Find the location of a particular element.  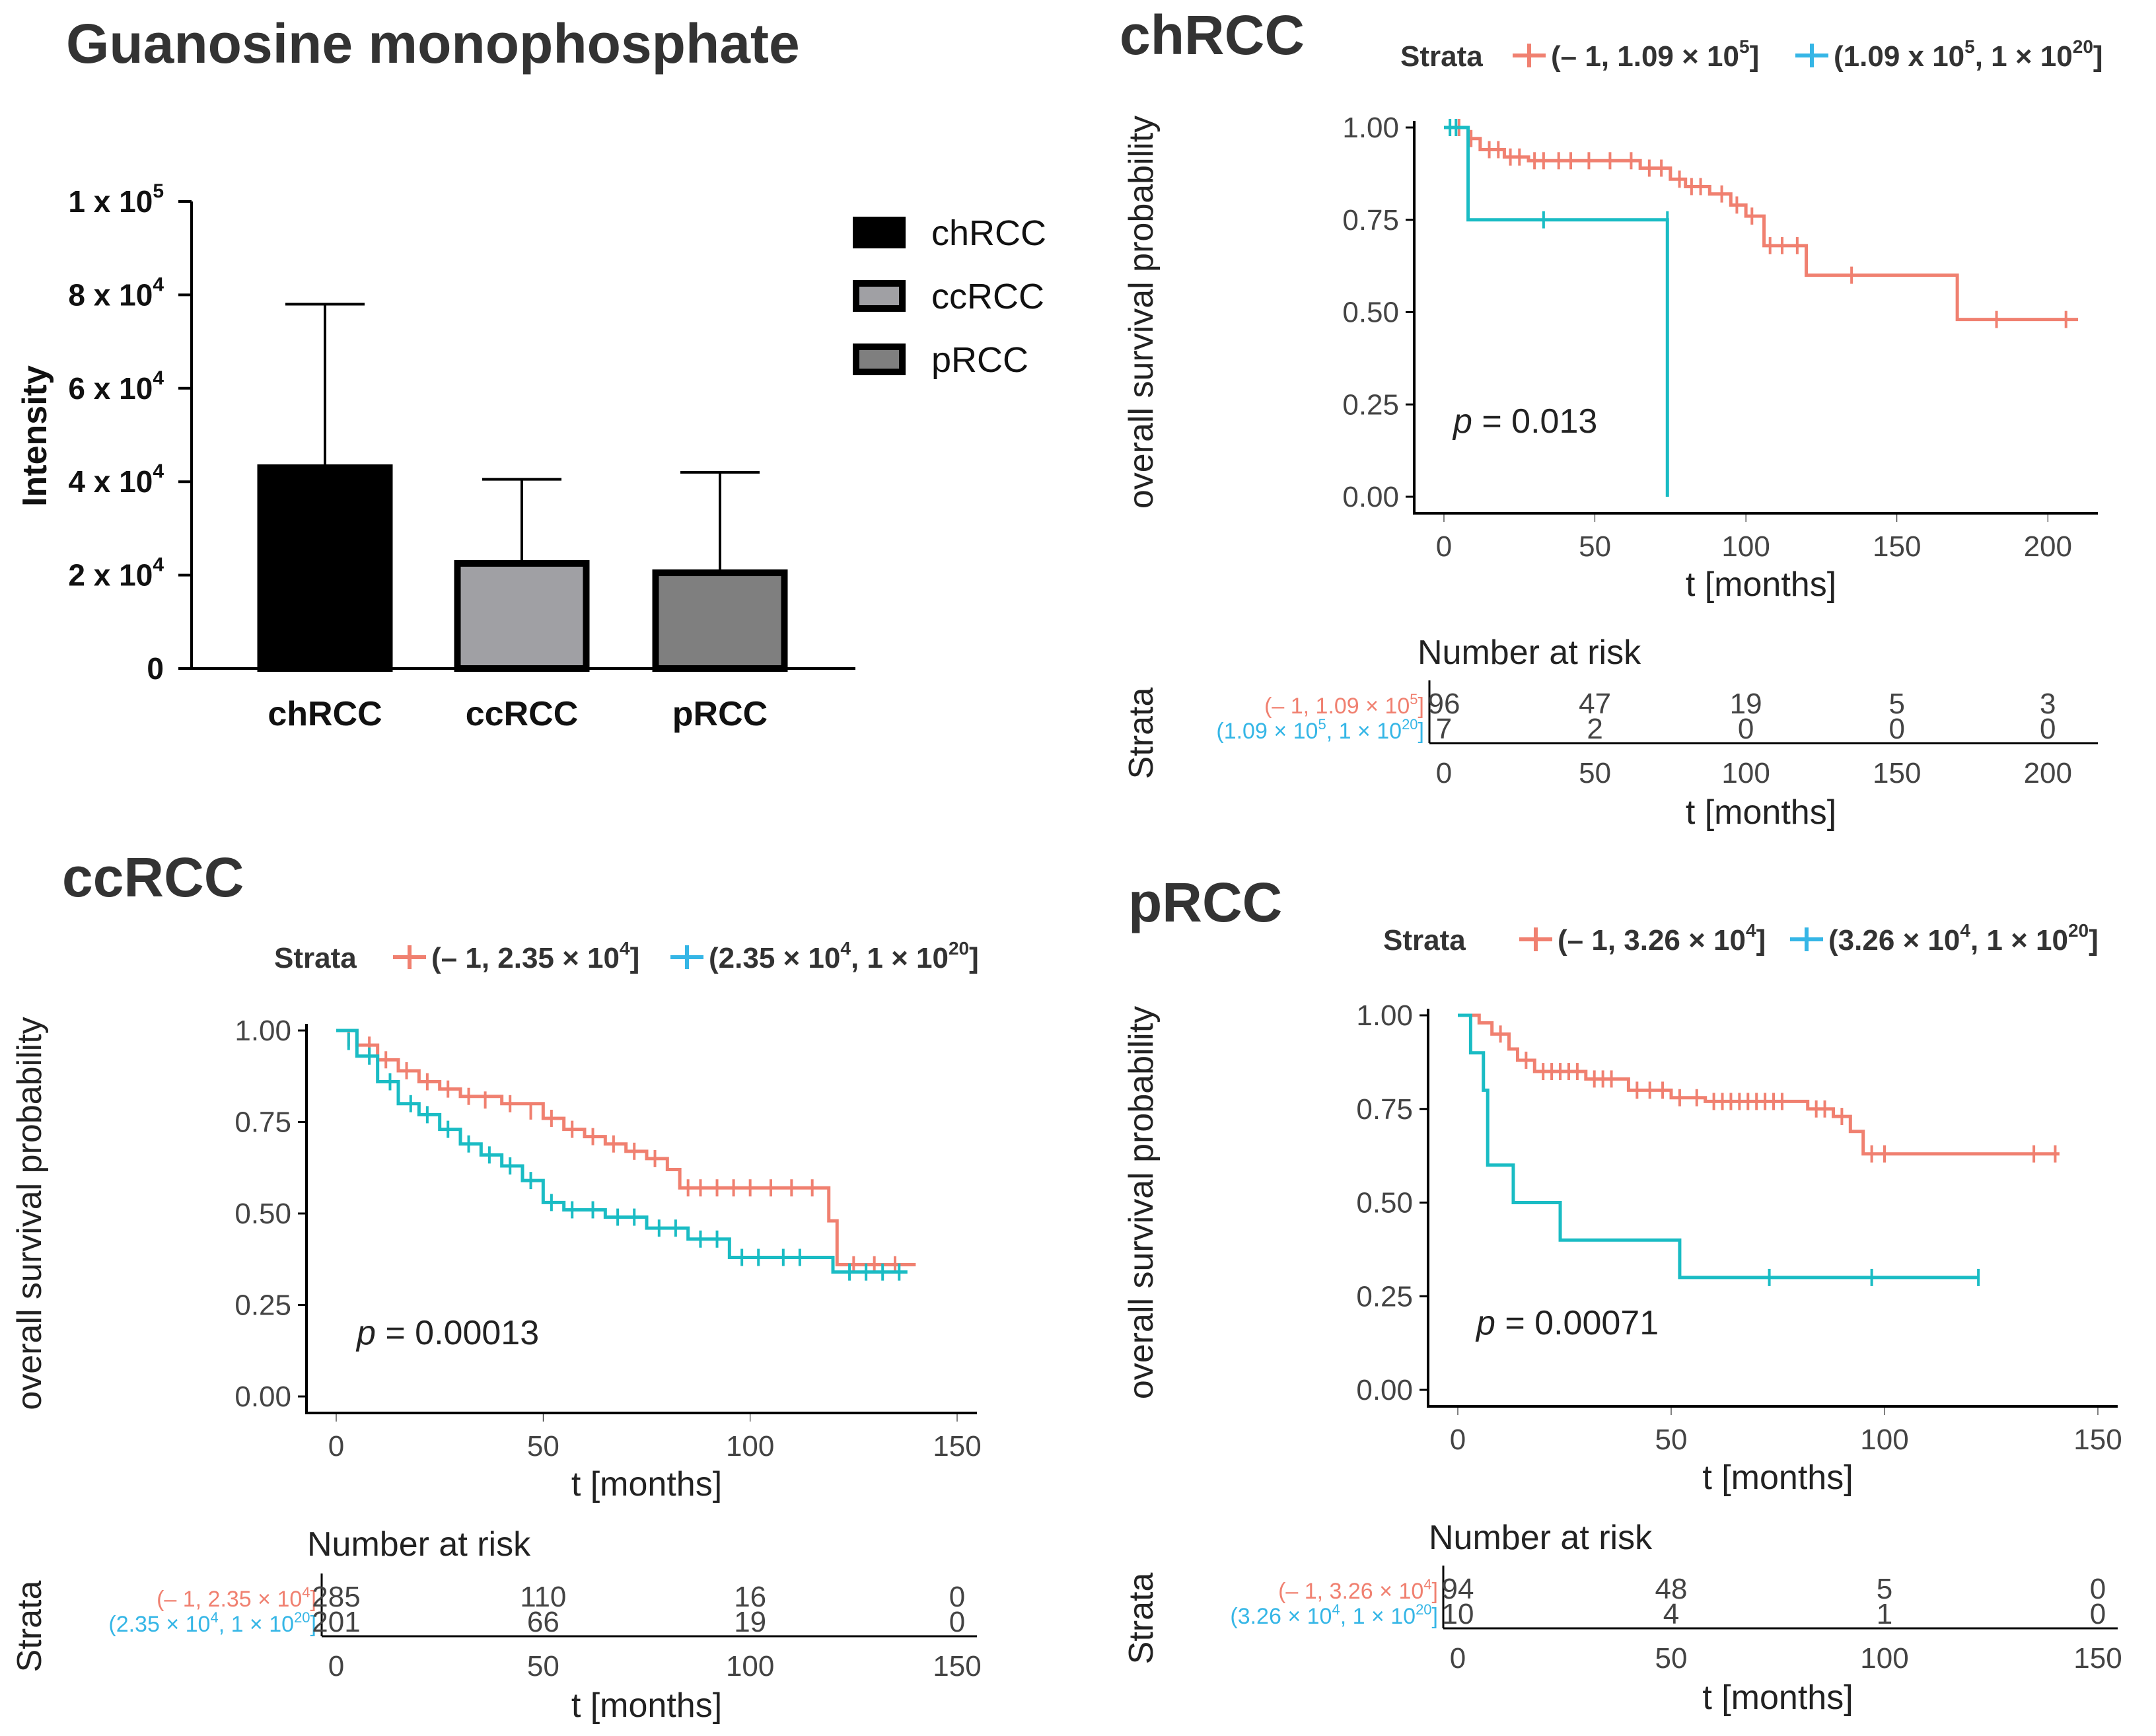

risk-count-0-0: 96 is located at coordinates (1444, 704).